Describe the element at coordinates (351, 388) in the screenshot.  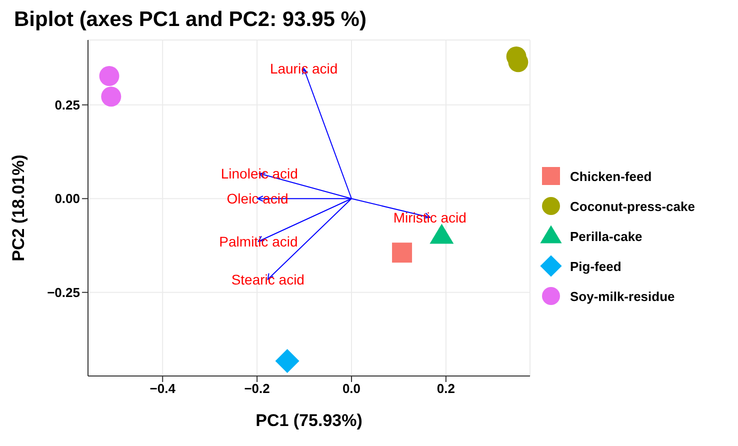
I see `x-tick-label: 0.0` at that location.